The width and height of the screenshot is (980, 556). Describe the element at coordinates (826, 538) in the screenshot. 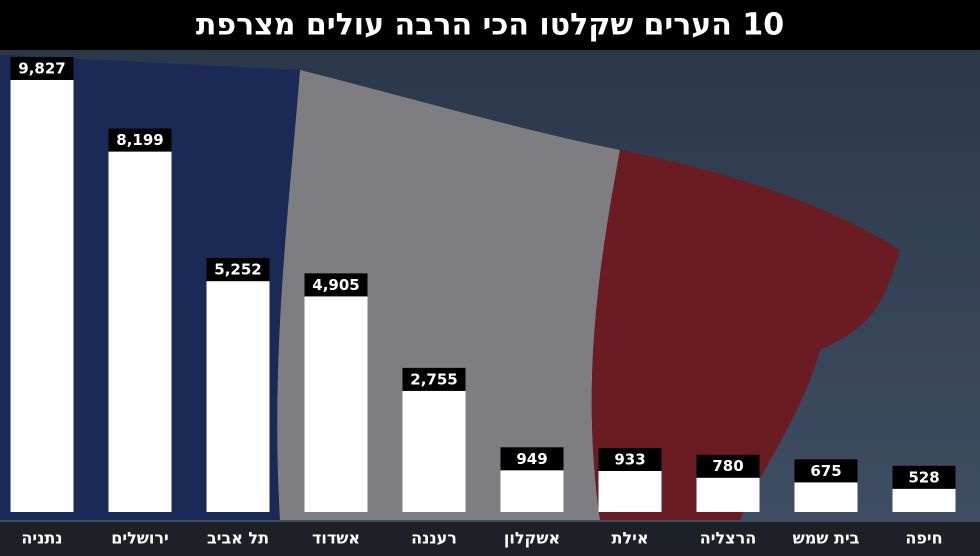

I see `x-tick-label: בית שמש` at that location.